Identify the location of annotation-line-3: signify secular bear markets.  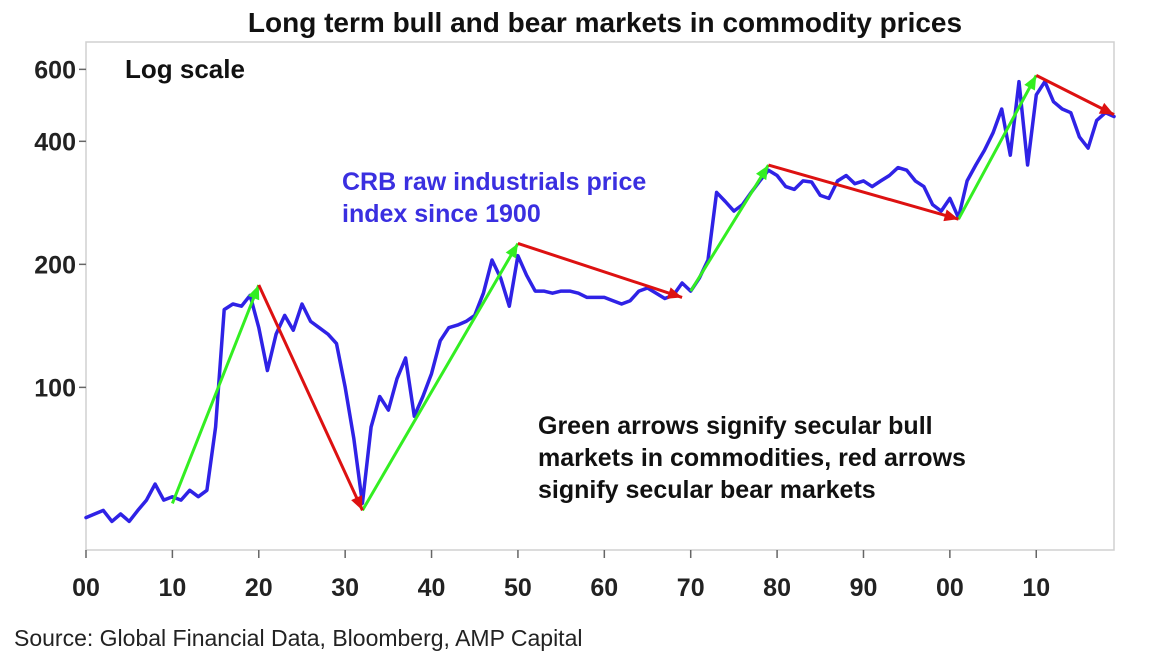
(707, 490).